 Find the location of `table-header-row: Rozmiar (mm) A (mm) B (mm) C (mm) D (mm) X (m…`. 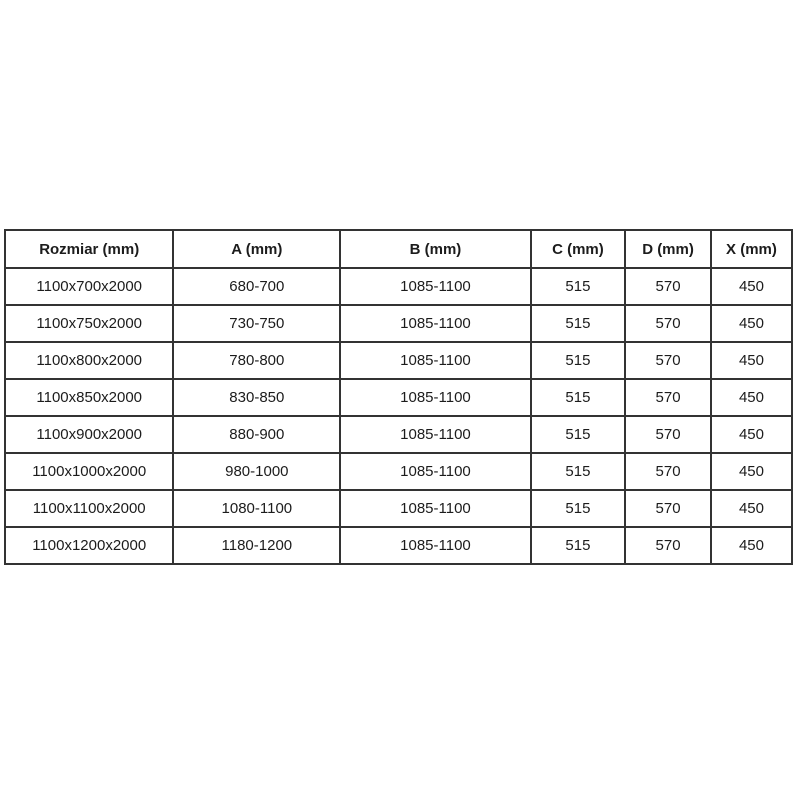

table-header-row: Rozmiar (mm) A (mm) B (mm) C (mm) D (mm) X (m… is located at coordinates (398, 249).